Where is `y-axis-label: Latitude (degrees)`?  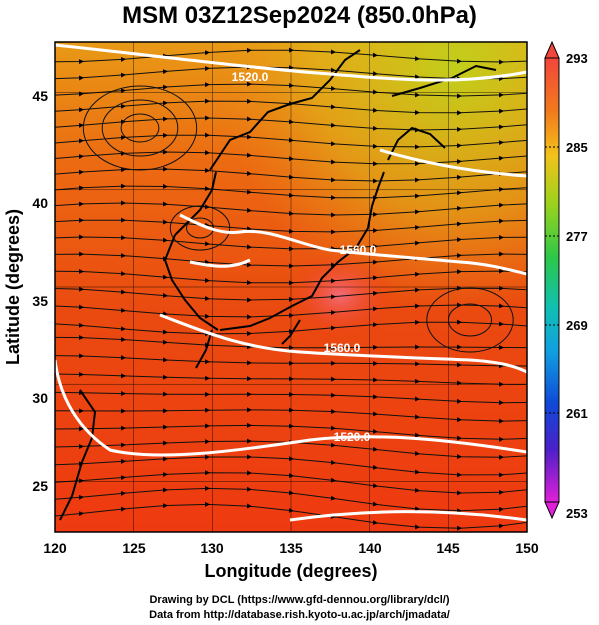
y-axis-label: Latitude (degrees) is located at coordinates (13, 287).